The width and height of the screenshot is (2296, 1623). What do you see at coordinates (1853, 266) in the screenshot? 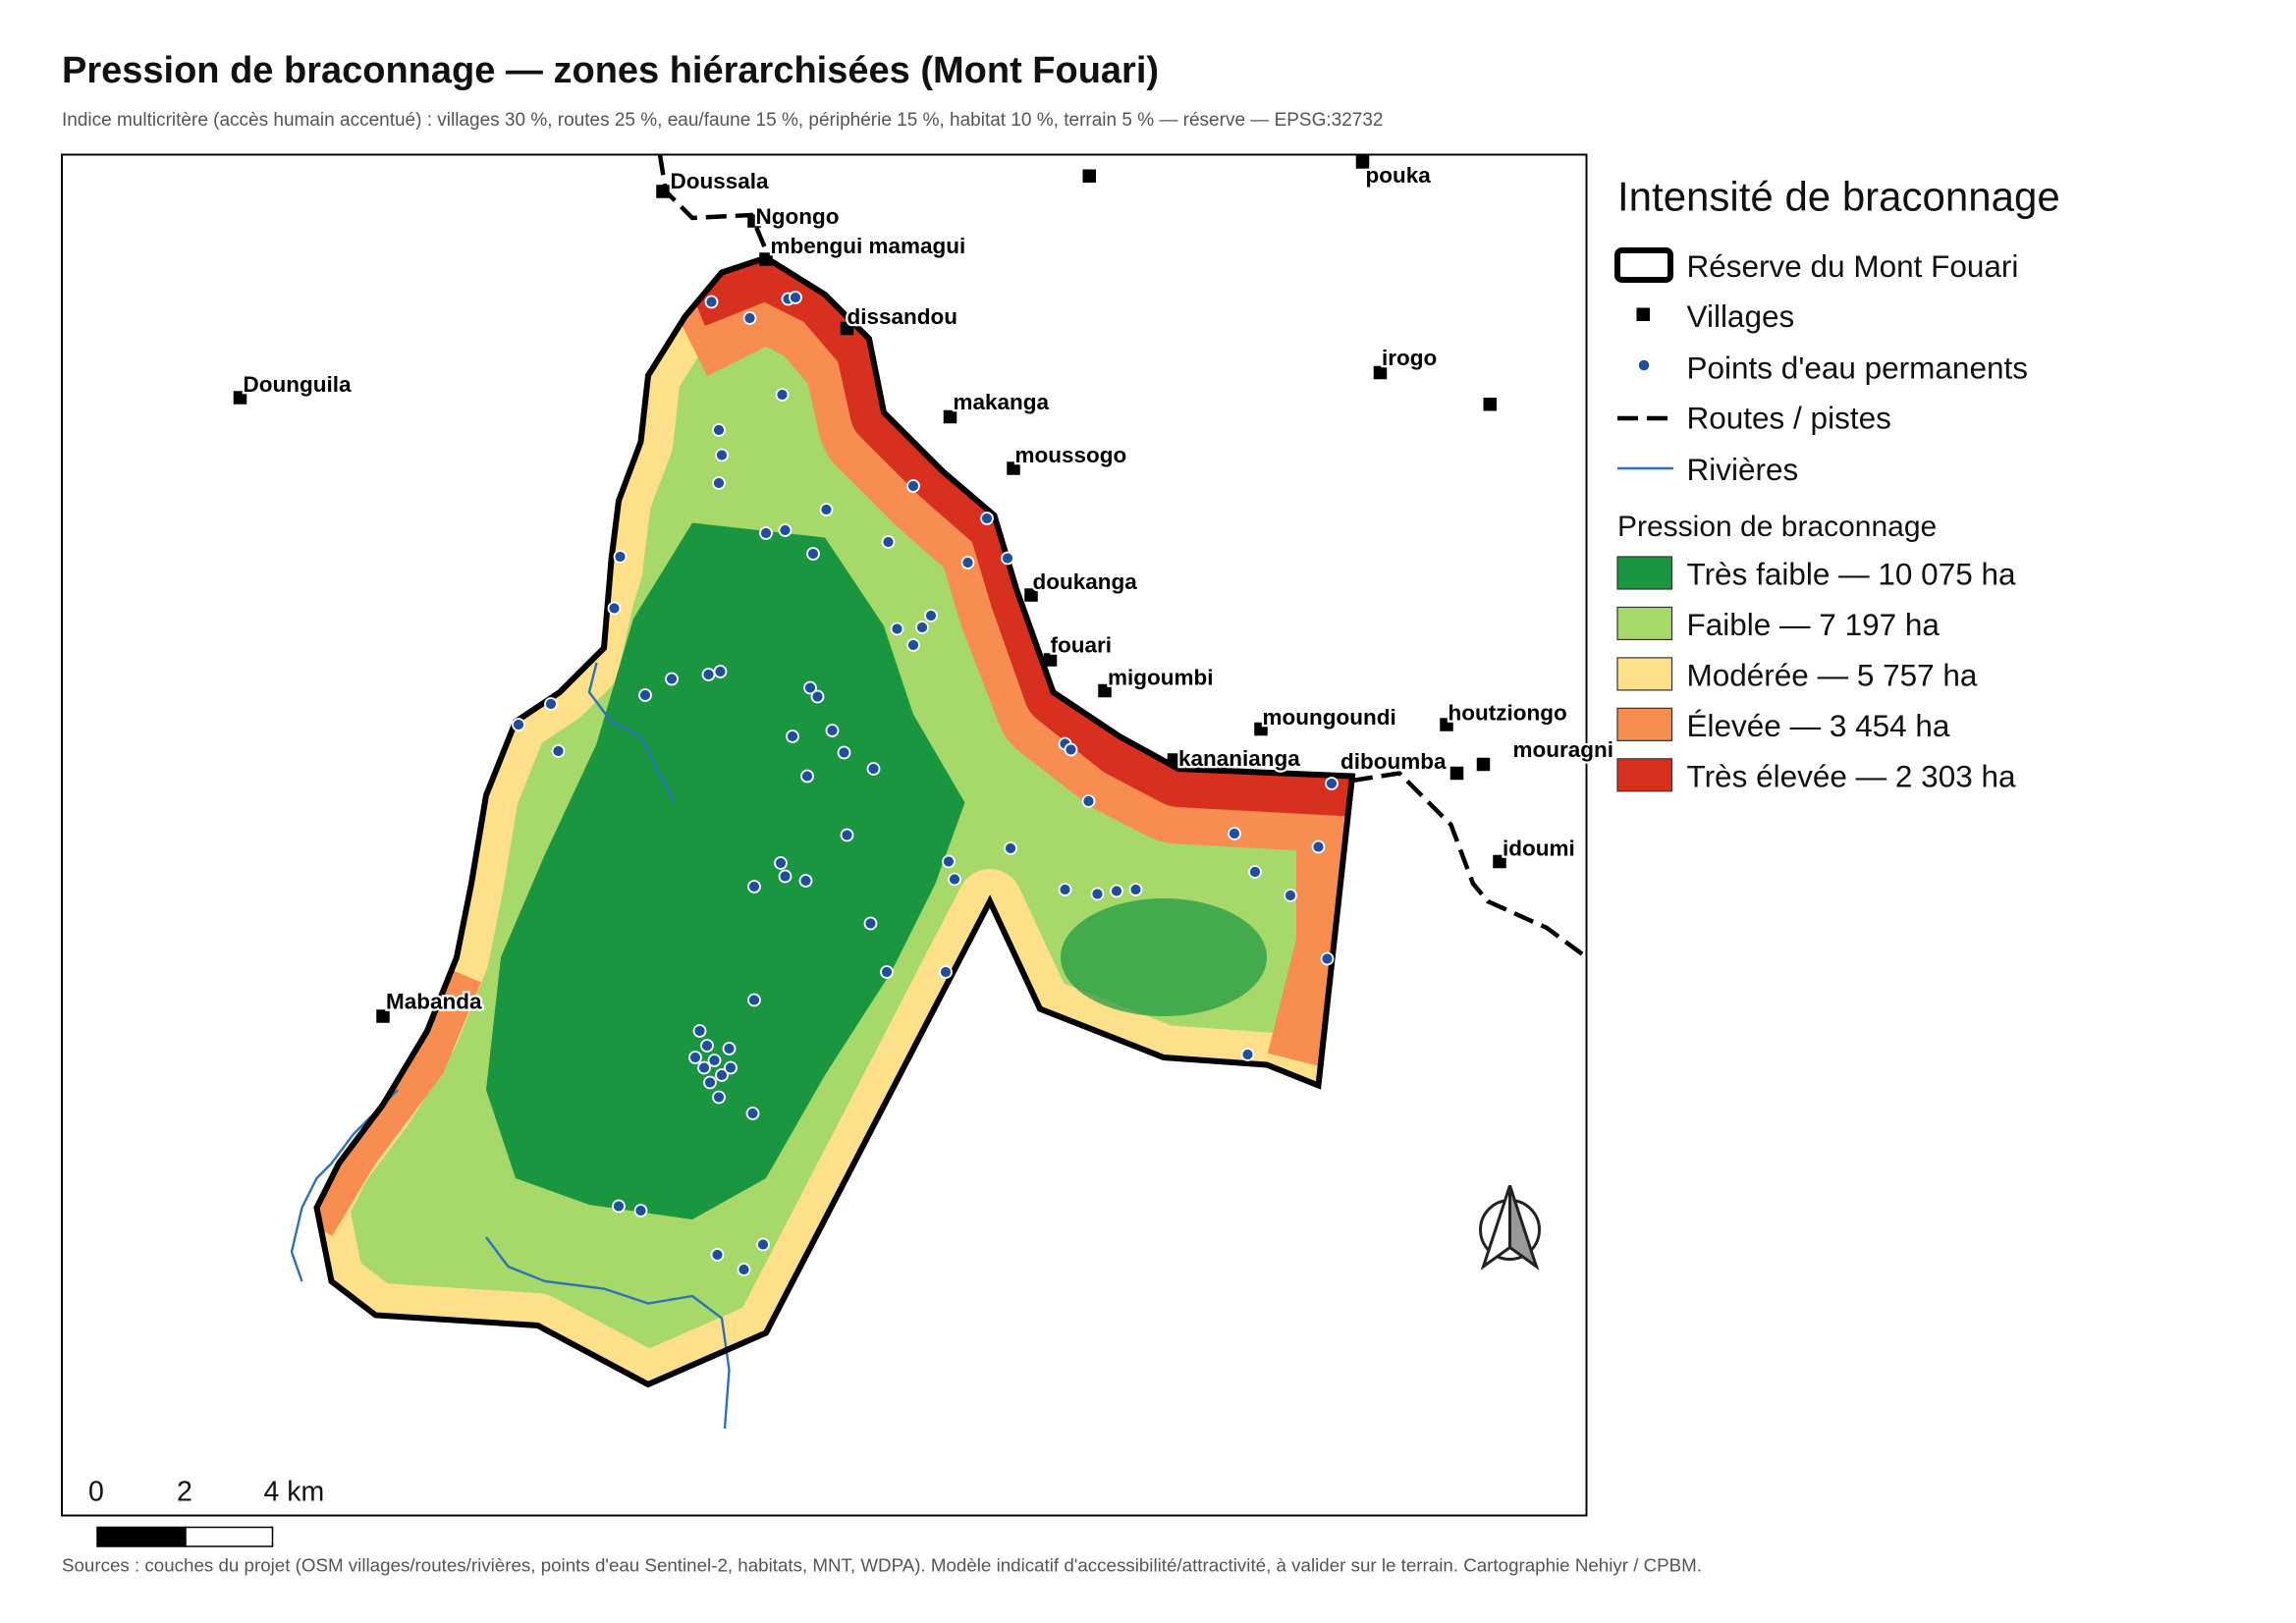
I see `legend-label: Réserve du Mont Fouari` at bounding box center [1853, 266].